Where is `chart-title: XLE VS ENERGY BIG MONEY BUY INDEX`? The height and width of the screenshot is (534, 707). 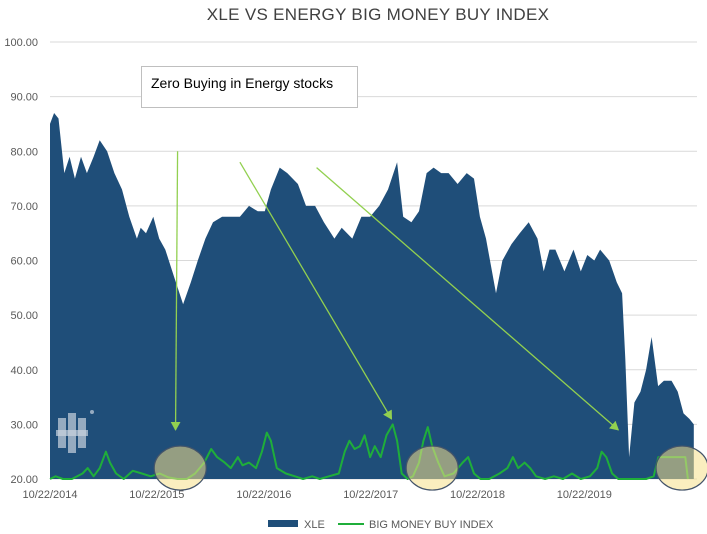 chart-title: XLE VS ENERGY BIG MONEY BUY INDEX is located at coordinates (378, 14).